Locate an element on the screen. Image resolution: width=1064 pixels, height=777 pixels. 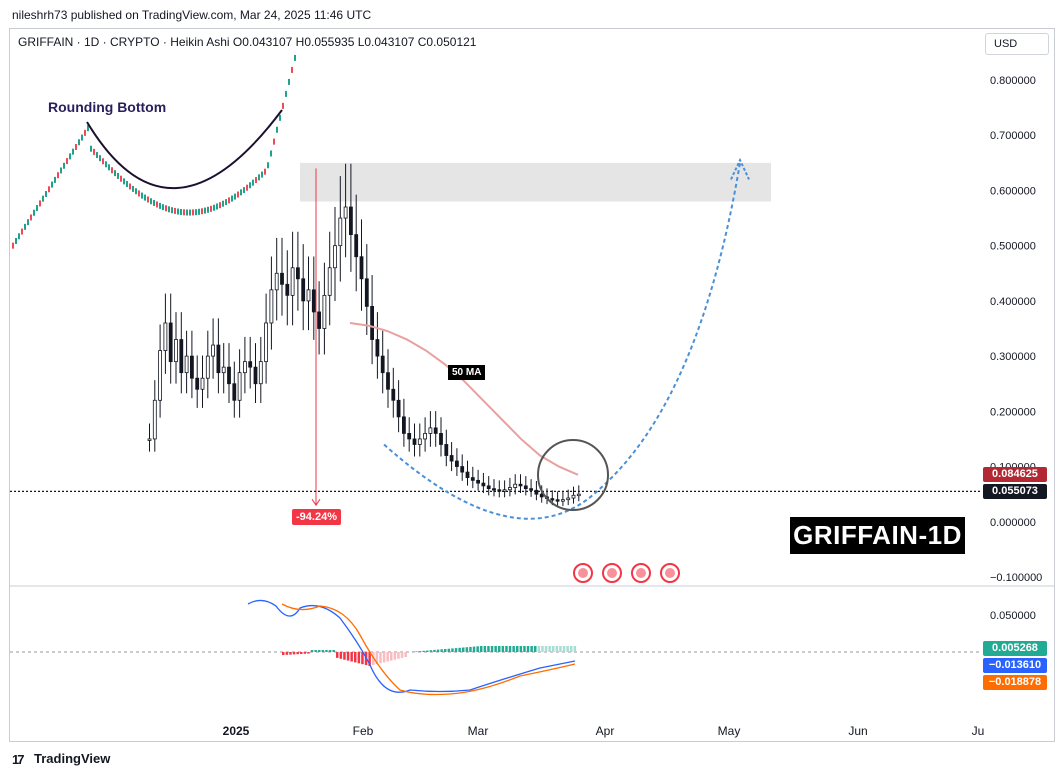
inset-pattern-label: Rounding Bottom is located at coordinates (107, 107).